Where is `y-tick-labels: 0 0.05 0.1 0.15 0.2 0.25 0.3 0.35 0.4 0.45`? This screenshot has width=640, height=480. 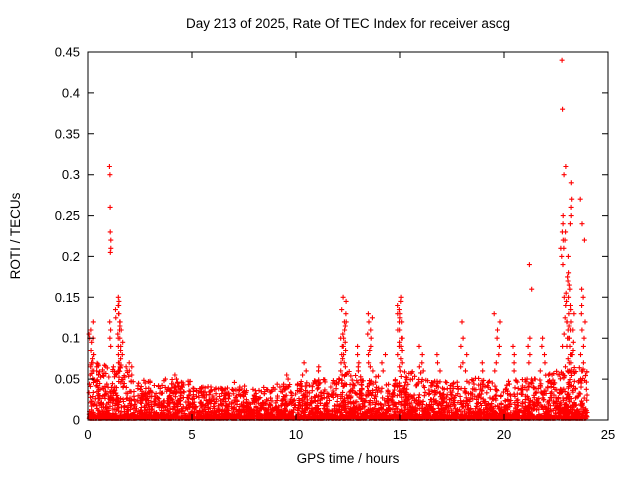 y-tick-labels: 0 0.05 0.1 0.15 0.2 0.25 0.3 0.35 0.4 0.45 is located at coordinates (67, 236).